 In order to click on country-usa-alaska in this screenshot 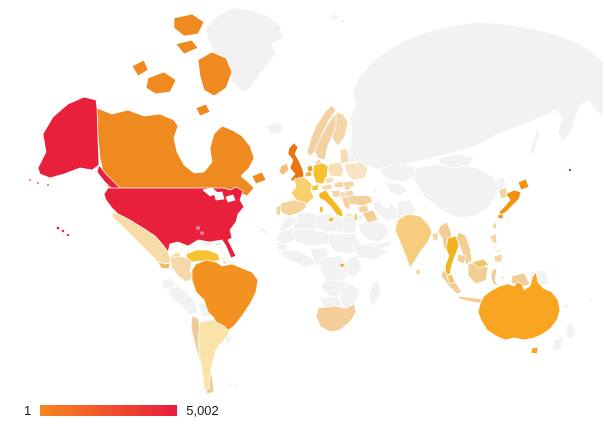, I will do `click(68, 137)`.